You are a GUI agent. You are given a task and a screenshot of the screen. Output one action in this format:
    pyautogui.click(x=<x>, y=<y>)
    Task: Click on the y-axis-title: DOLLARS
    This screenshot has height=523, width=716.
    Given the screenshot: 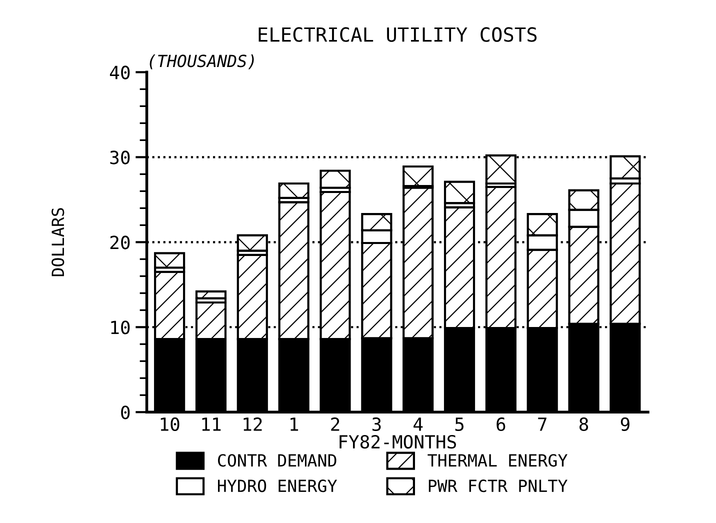 What is the action you would take?
    pyautogui.click(x=58, y=242)
    